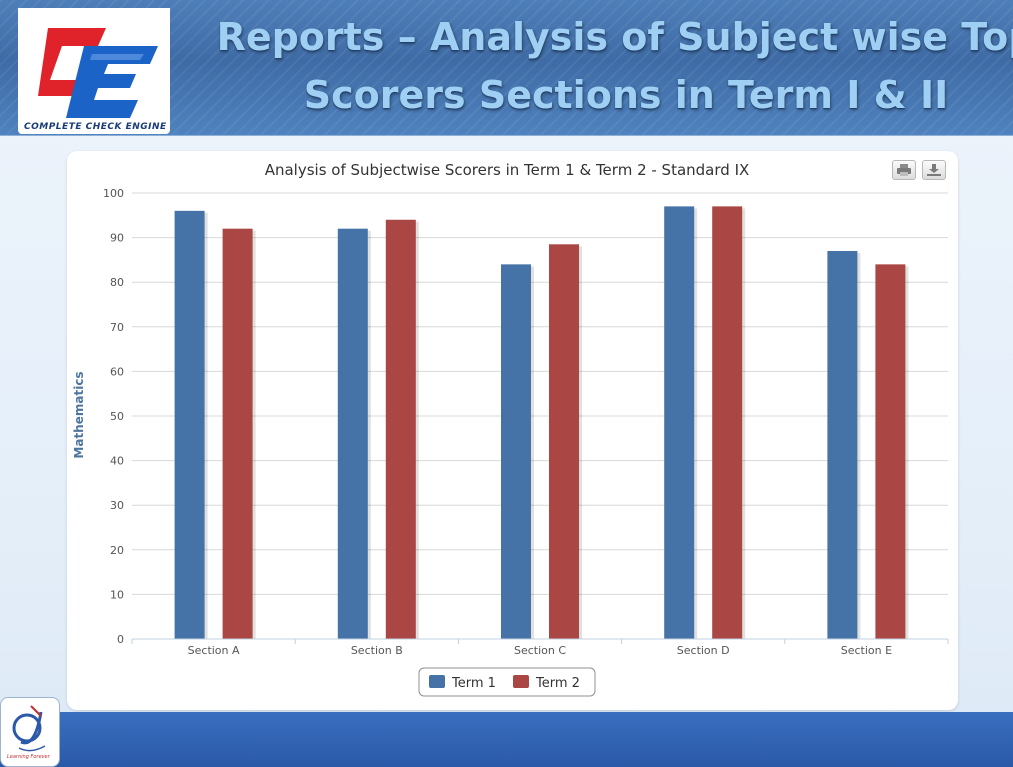 The image size is (1013, 767). What do you see at coordinates (626, 95) in the screenshot?
I see `page-title-line-2: Scorers Sections in Term I & II` at bounding box center [626, 95].